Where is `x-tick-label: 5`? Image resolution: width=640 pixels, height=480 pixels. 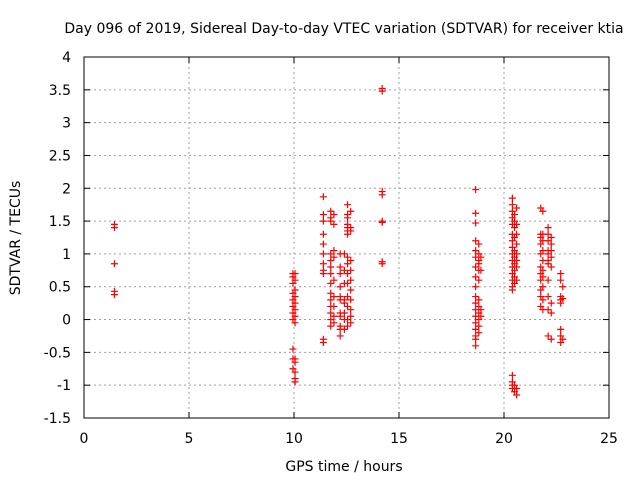 x-tick-label: 5 is located at coordinates (189, 439).